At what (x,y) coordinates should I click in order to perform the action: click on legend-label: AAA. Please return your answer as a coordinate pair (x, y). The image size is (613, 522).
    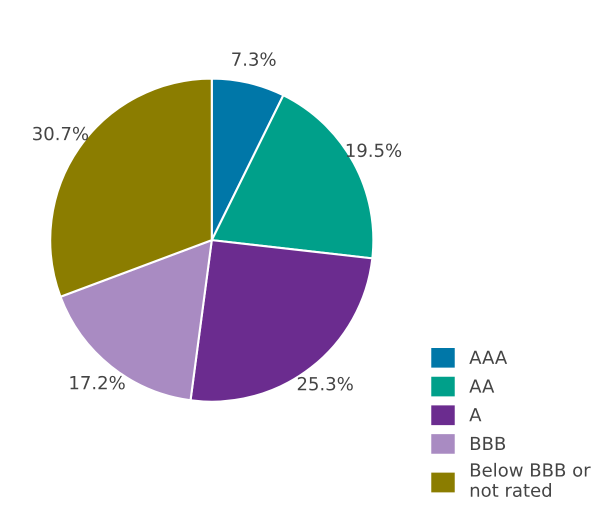
    Looking at the image, I should click on (488, 357).